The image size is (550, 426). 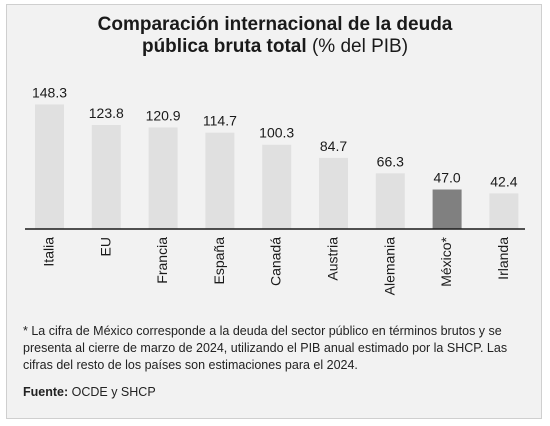 What do you see at coordinates (446, 178) in the screenshot?
I see `value-label-7: 47.0` at bounding box center [446, 178].